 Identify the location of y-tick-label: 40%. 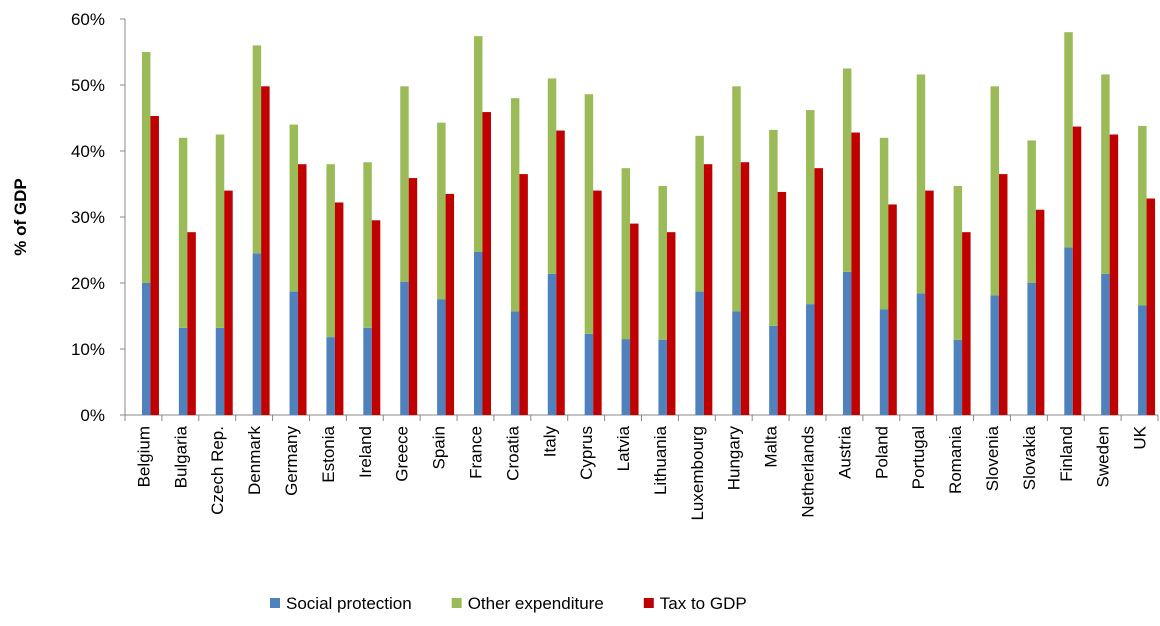
(88, 151).